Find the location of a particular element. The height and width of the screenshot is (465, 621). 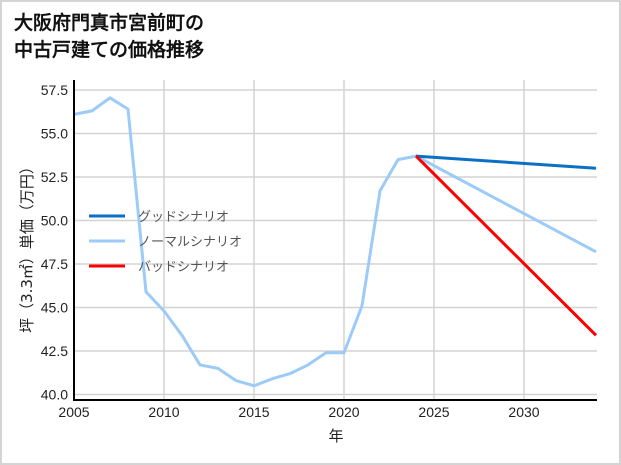

x-tick-label: 2005 is located at coordinates (73, 412).